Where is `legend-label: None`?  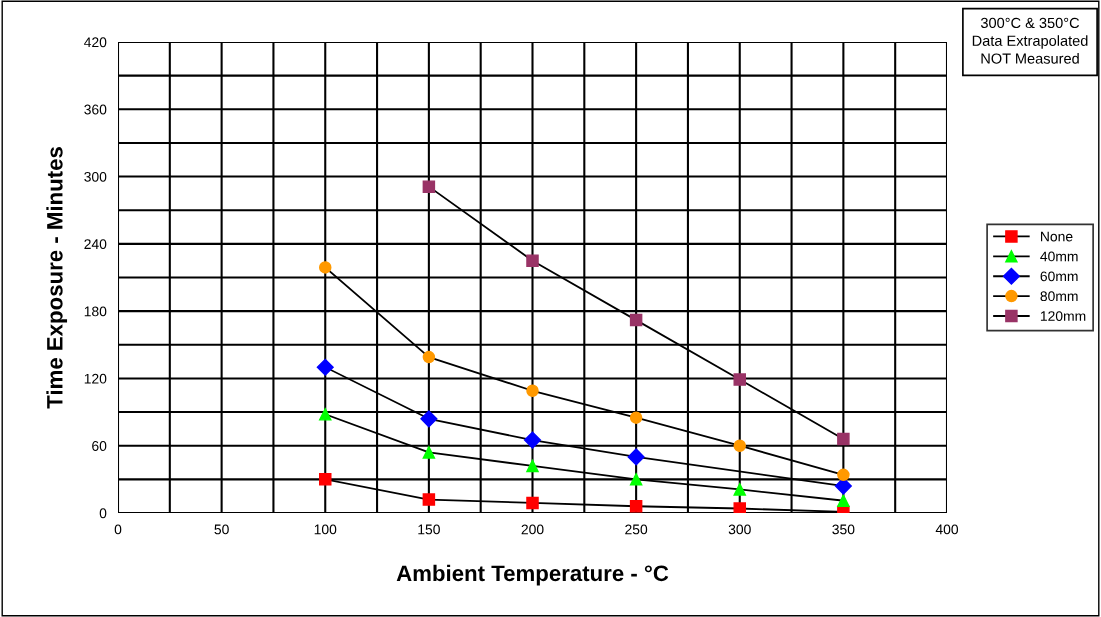 legend-label: None is located at coordinates (1057, 236).